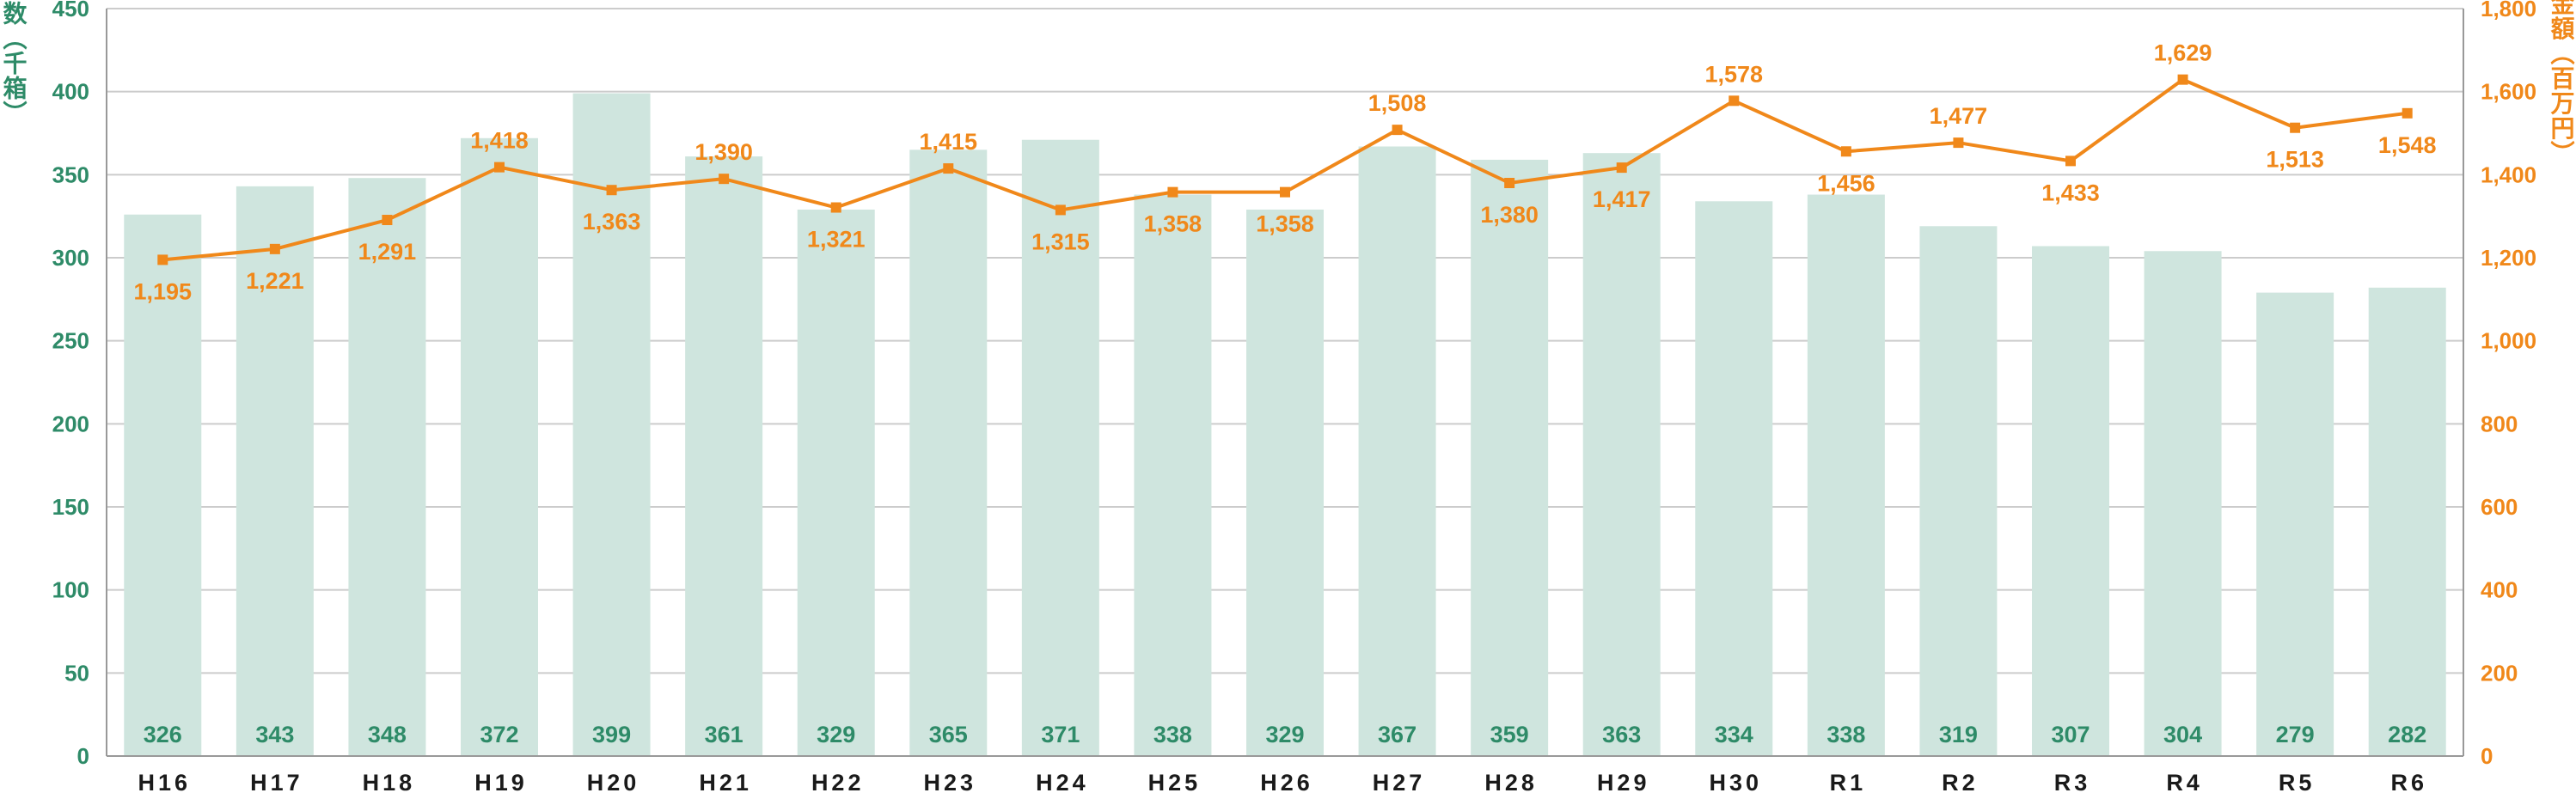 Image resolution: width=2576 pixels, height=799 pixels. What do you see at coordinates (2499, 673) in the screenshot?
I see `right-tick-label: 200` at bounding box center [2499, 673].